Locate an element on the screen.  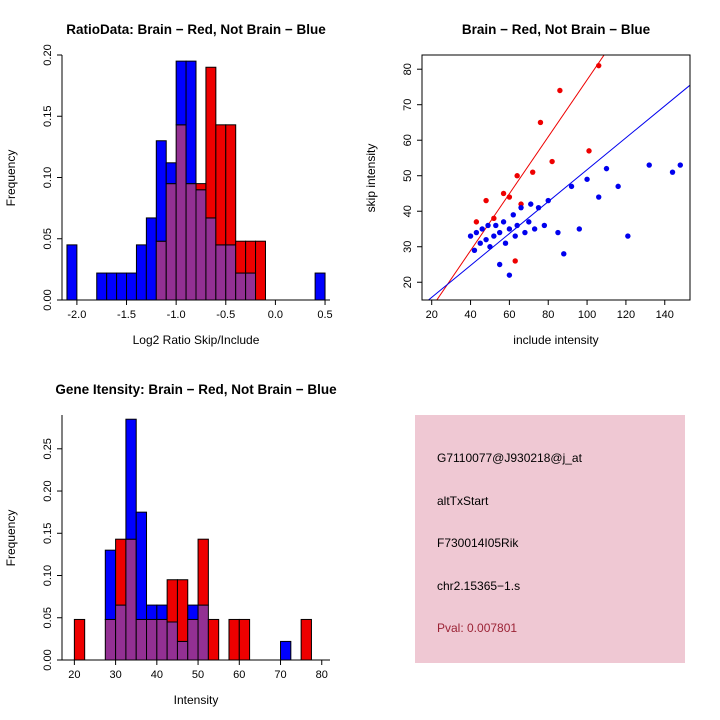
y-tick-label: 0.15 is located at coordinates (48, 533).